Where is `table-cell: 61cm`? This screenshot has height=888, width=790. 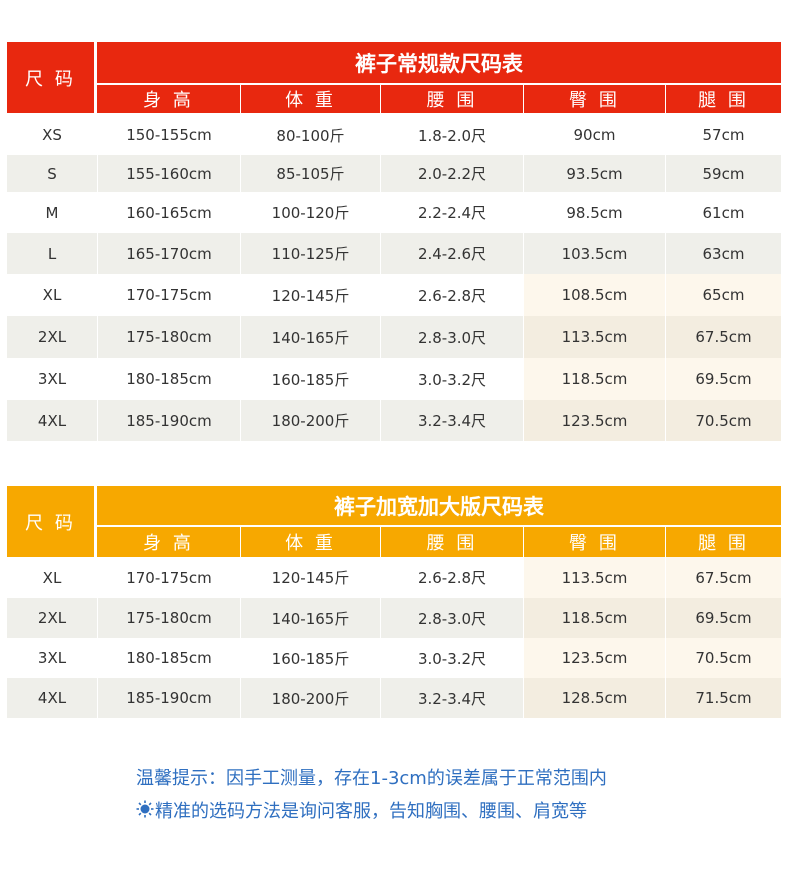 table-cell: 61cm is located at coordinates (723, 212).